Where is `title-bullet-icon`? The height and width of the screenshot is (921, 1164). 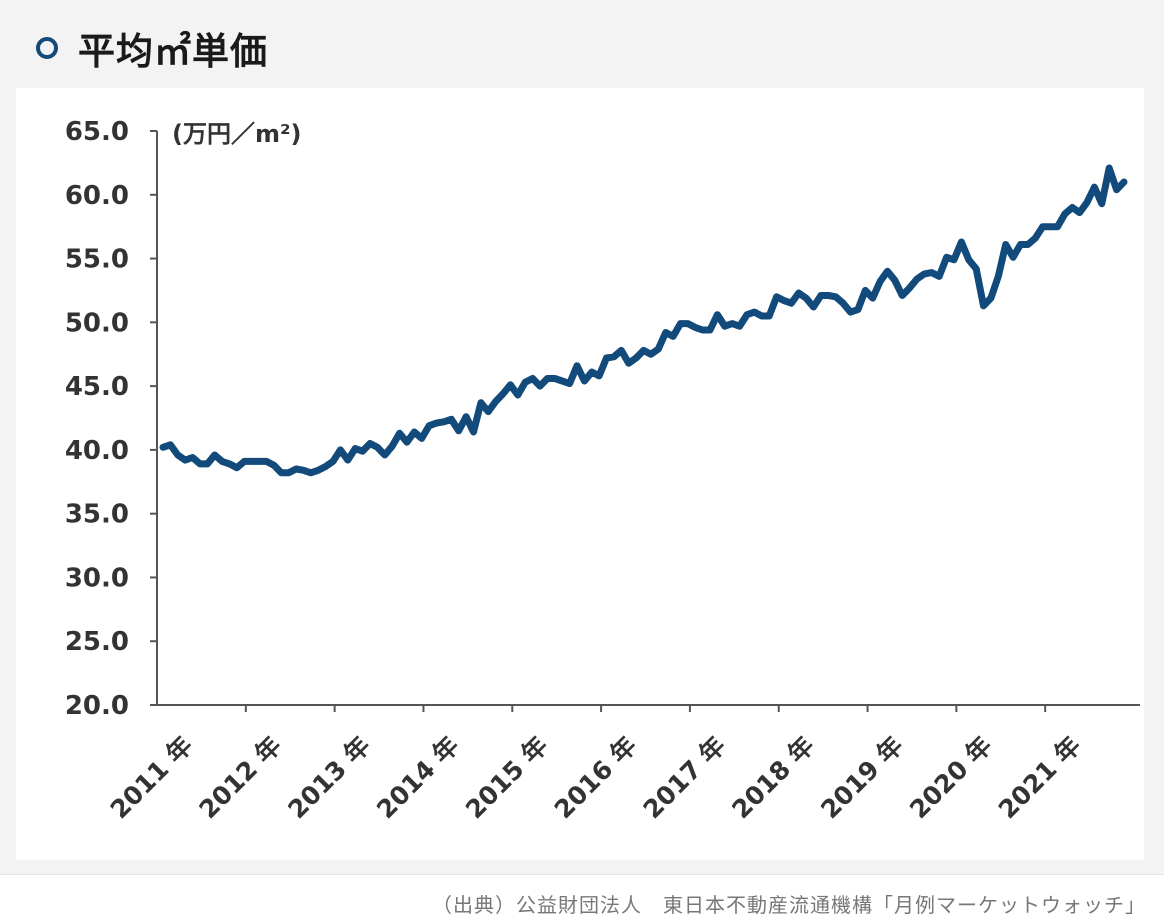 title-bullet-icon is located at coordinates (47, 48).